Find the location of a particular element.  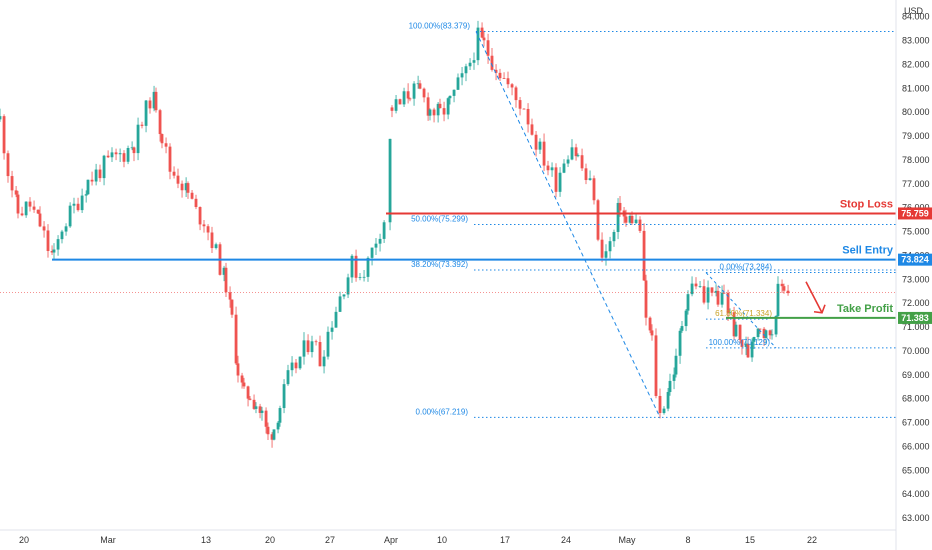

price-tick-label: 66.000 is located at coordinates (916, 446).